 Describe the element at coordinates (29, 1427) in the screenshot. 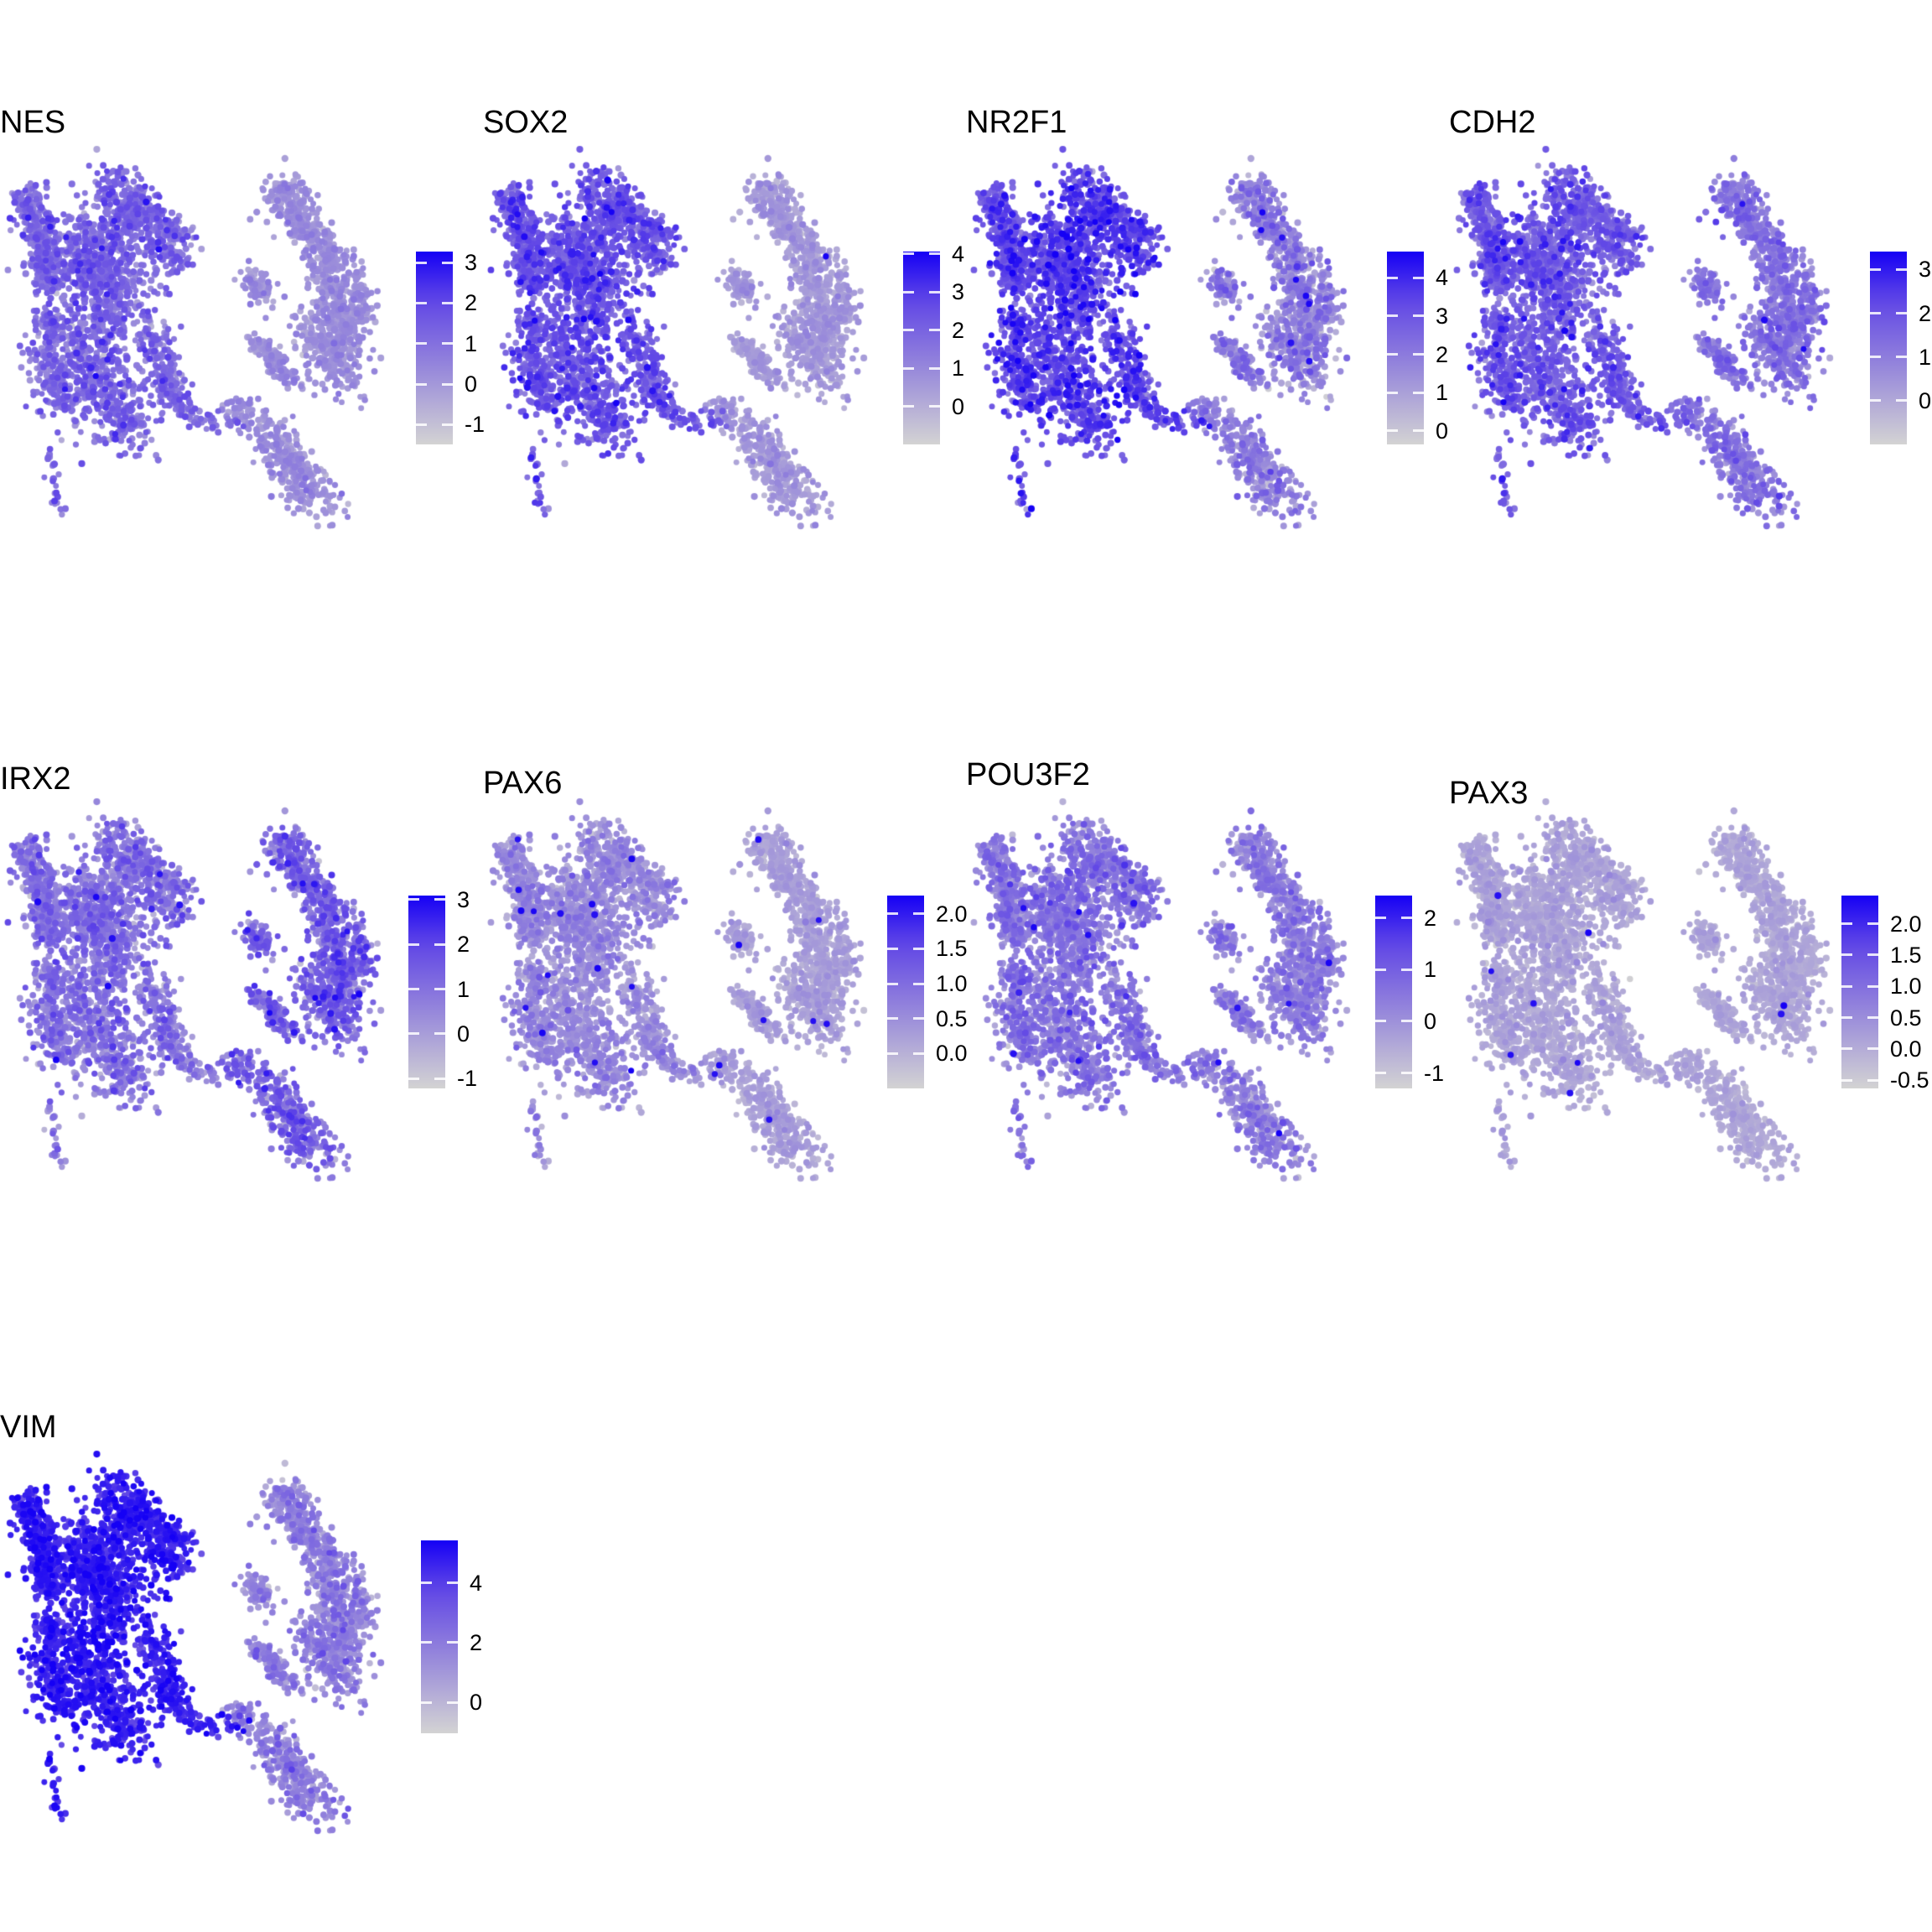

I see `panel-title-VIM: VIM` at that location.